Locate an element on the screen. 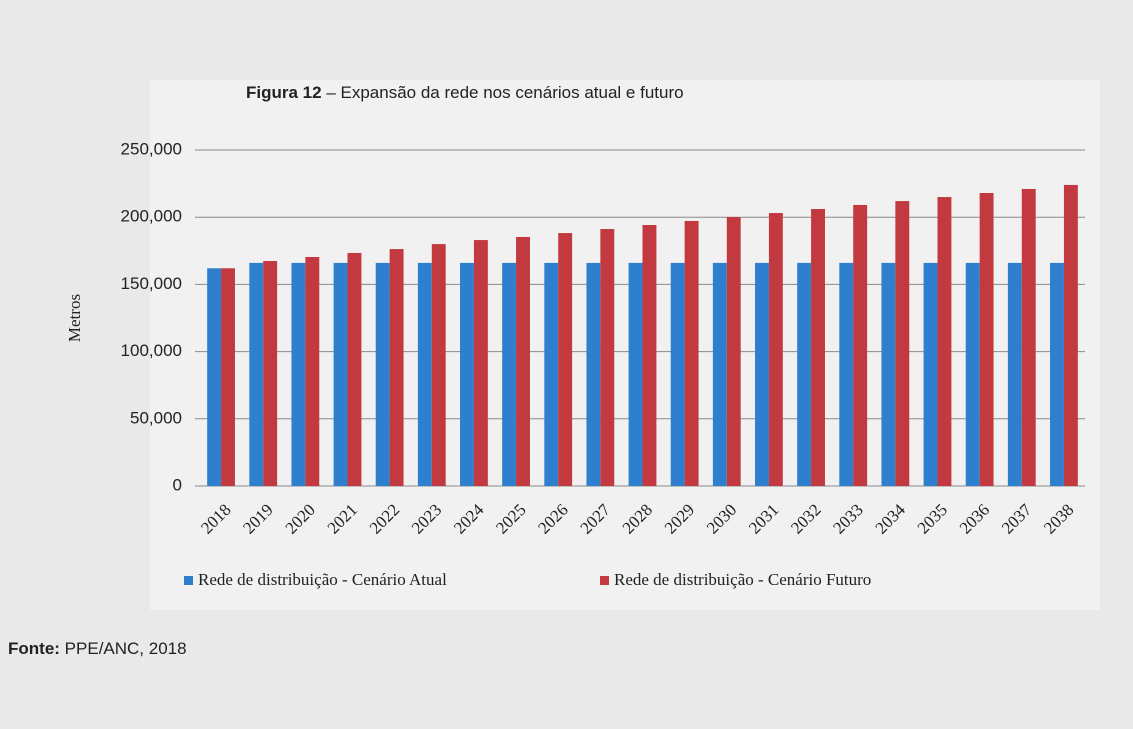 Image resolution: width=1133 pixels, height=729 pixels. figure-label: Figura 12 is located at coordinates (284, 92).